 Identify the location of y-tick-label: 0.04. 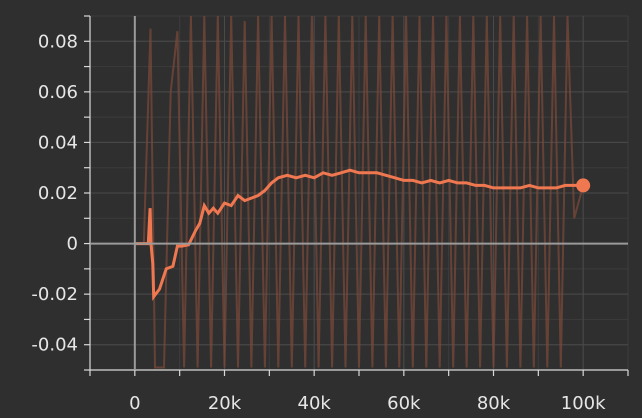
(58, 142).